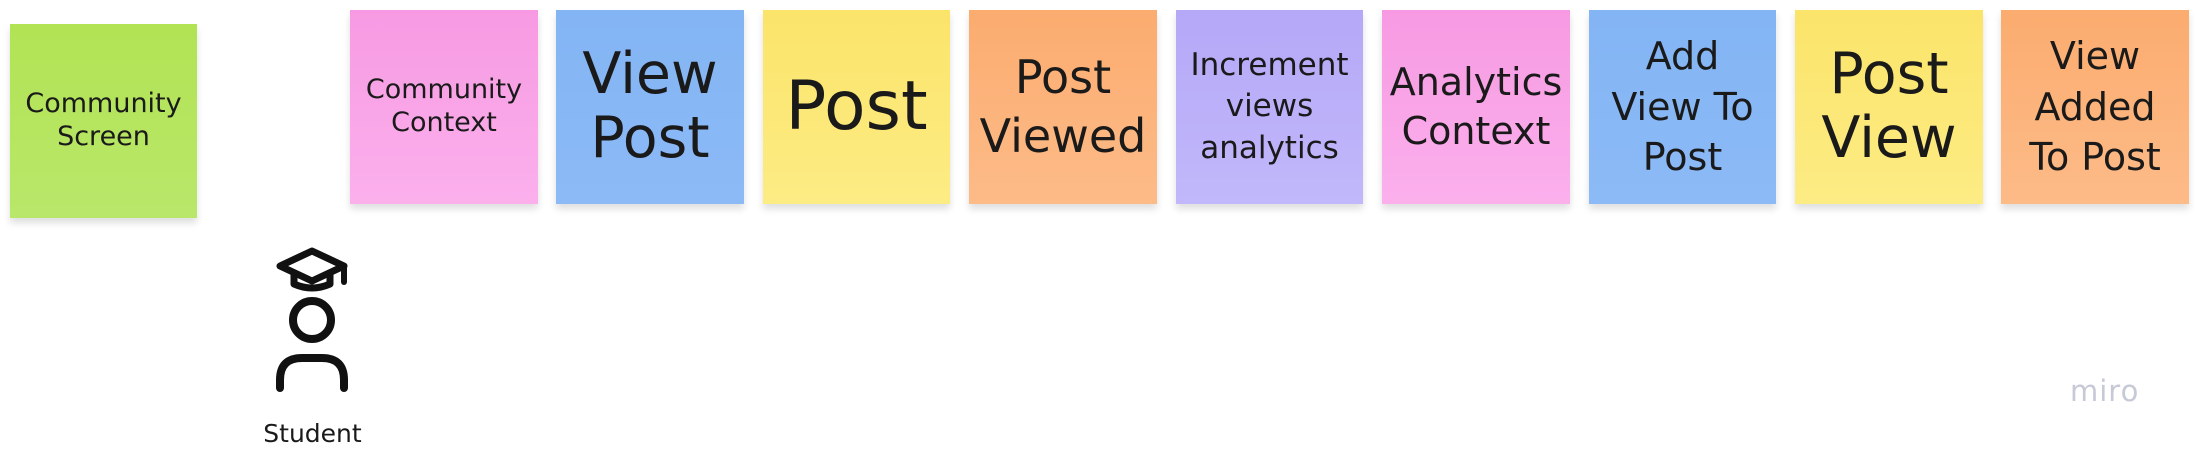  What do you see at coordinates (2095, 157) in the screenshot?
I see `sticky-text-line: To Post` at bounding box center [2095, 157].